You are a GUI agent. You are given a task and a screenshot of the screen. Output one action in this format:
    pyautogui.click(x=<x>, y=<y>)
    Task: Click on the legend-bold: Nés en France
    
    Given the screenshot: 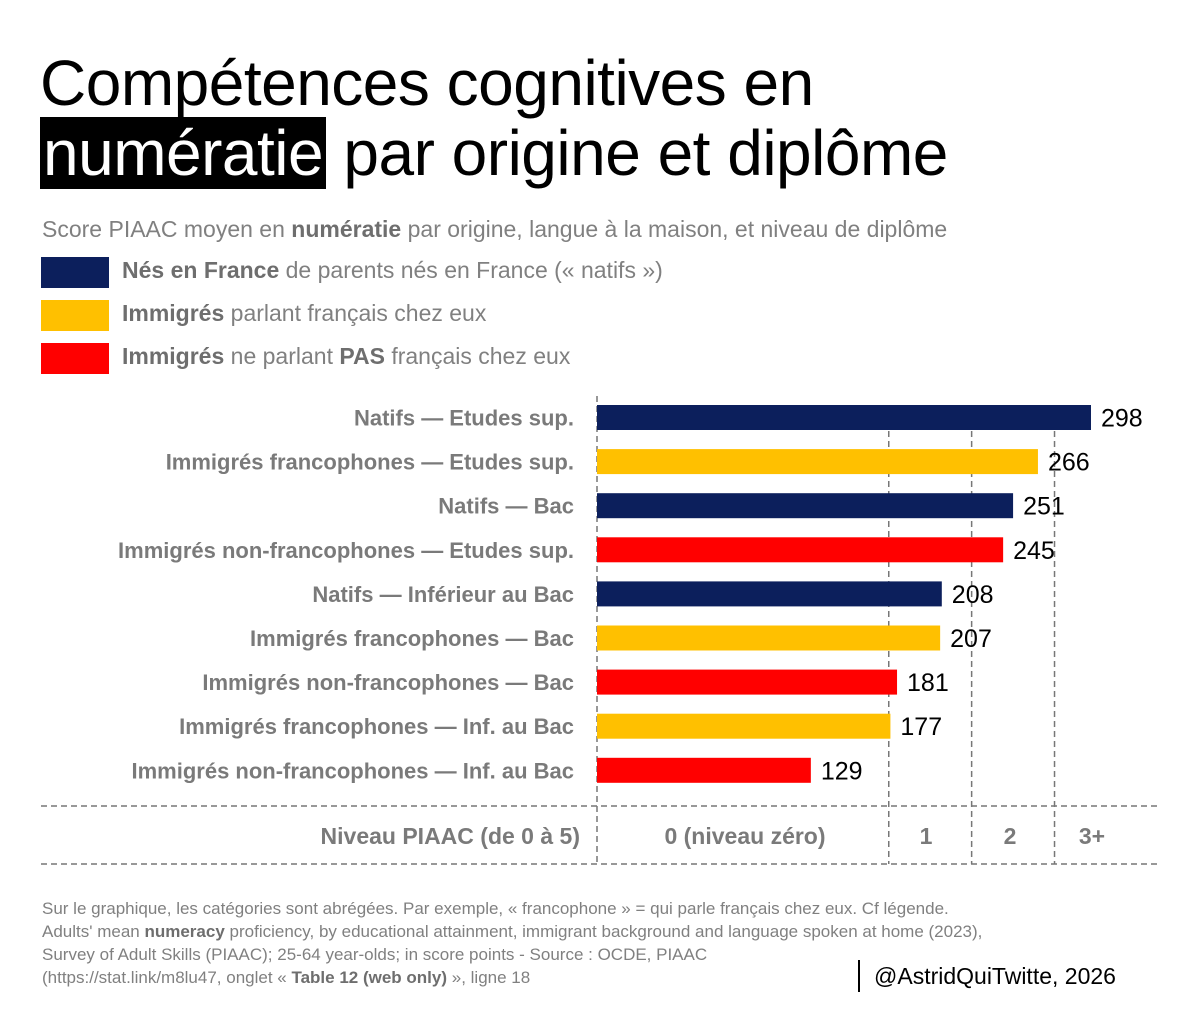 What is the action you would take?
    pyautogui.click(x=201, y=270)
    